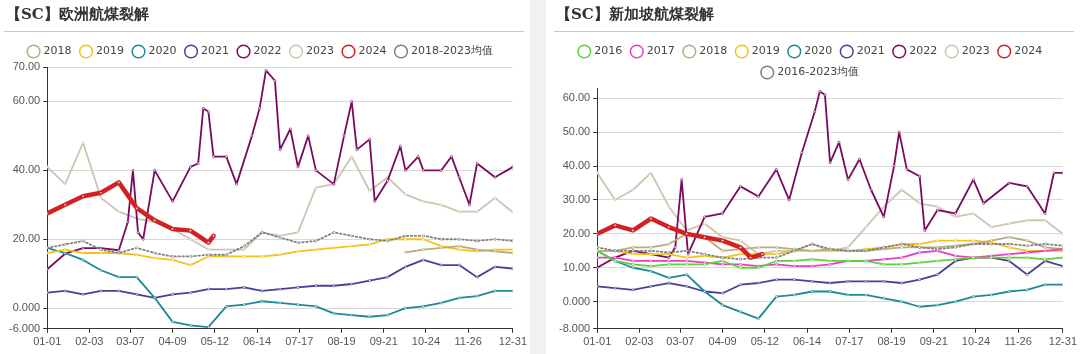 The height and width of the screenshot is (354, 1080). Describe the element at coordinates (818, 72) in the screenshot. I see `legend-label: 2016-2023均值` at that location.